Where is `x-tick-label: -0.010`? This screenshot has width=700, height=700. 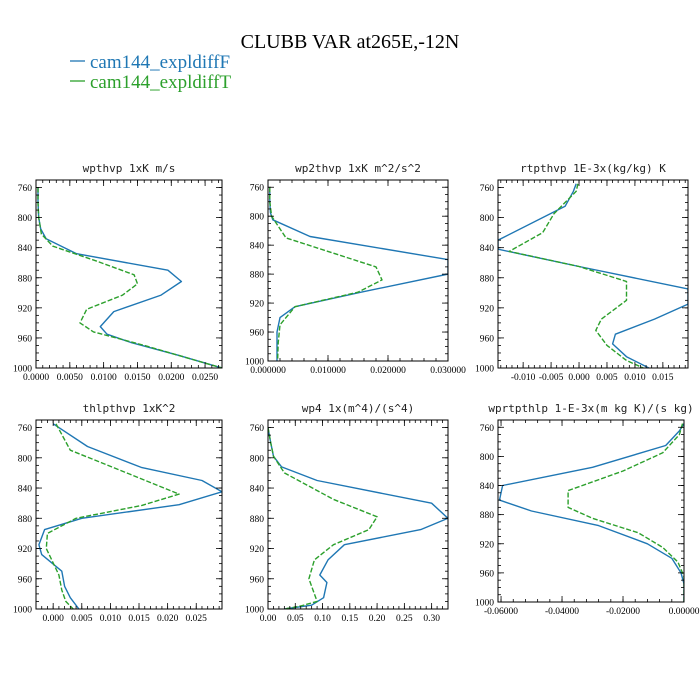 x-tick-label: -0.010 is located at coordinates (523, 378).